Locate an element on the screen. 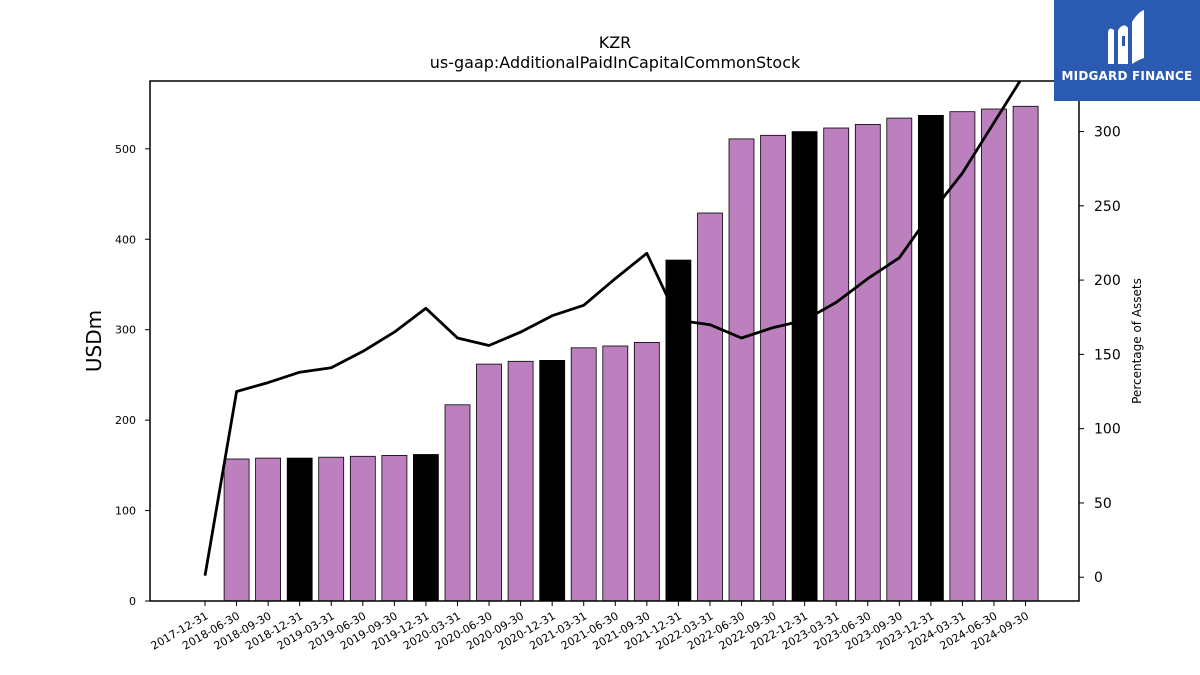 This screenshot has width=1200, height=675. left-axis: 0 100 200 300 400 500 is located at coordinates (132, 375).